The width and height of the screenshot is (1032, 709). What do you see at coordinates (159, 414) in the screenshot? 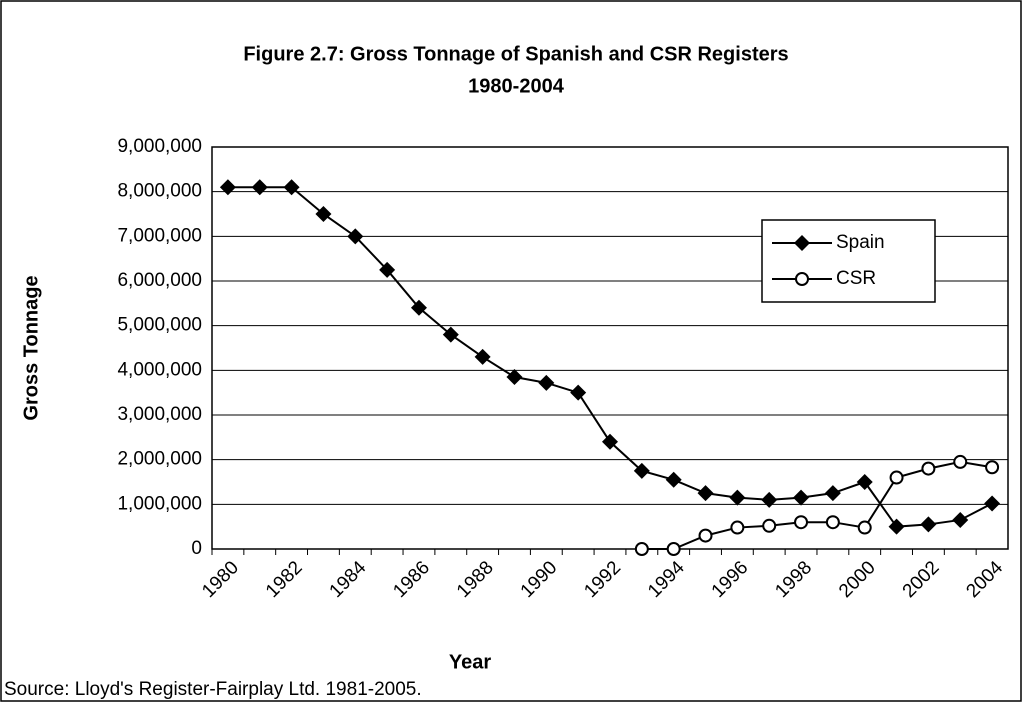
I see `y-tick-label: 3,000,000` at bounding box center [159, 414].